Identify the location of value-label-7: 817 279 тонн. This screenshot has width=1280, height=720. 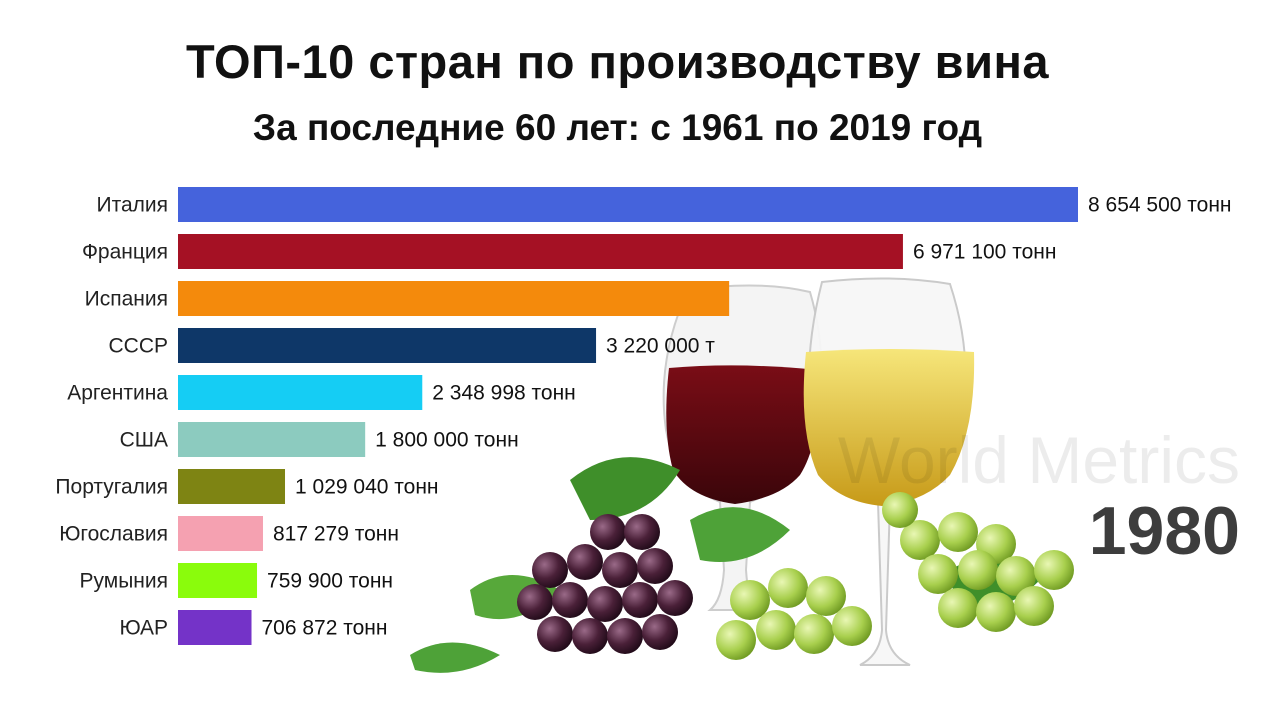
(336, 534).